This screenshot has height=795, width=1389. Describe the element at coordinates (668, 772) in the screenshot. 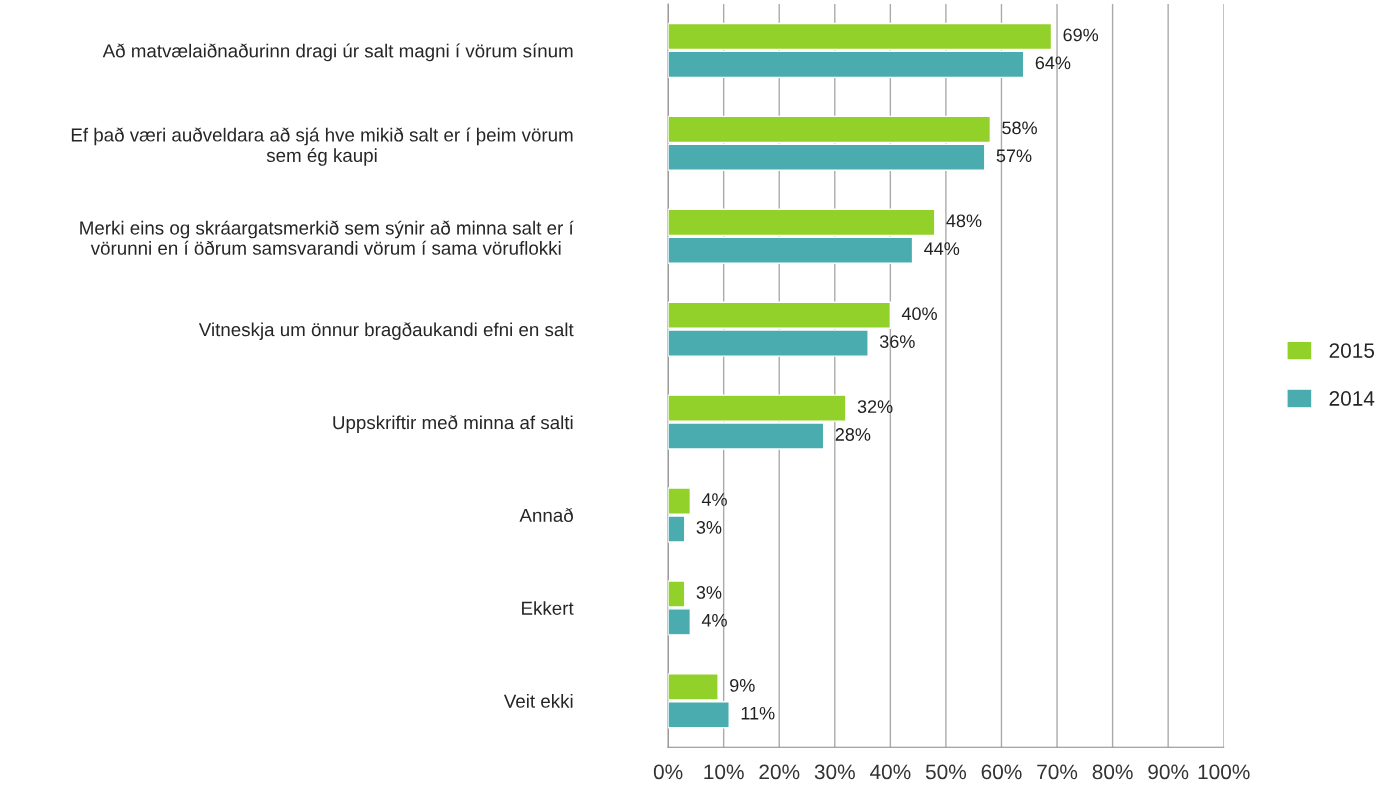

I see `x-tick-label: 0%` at that location.